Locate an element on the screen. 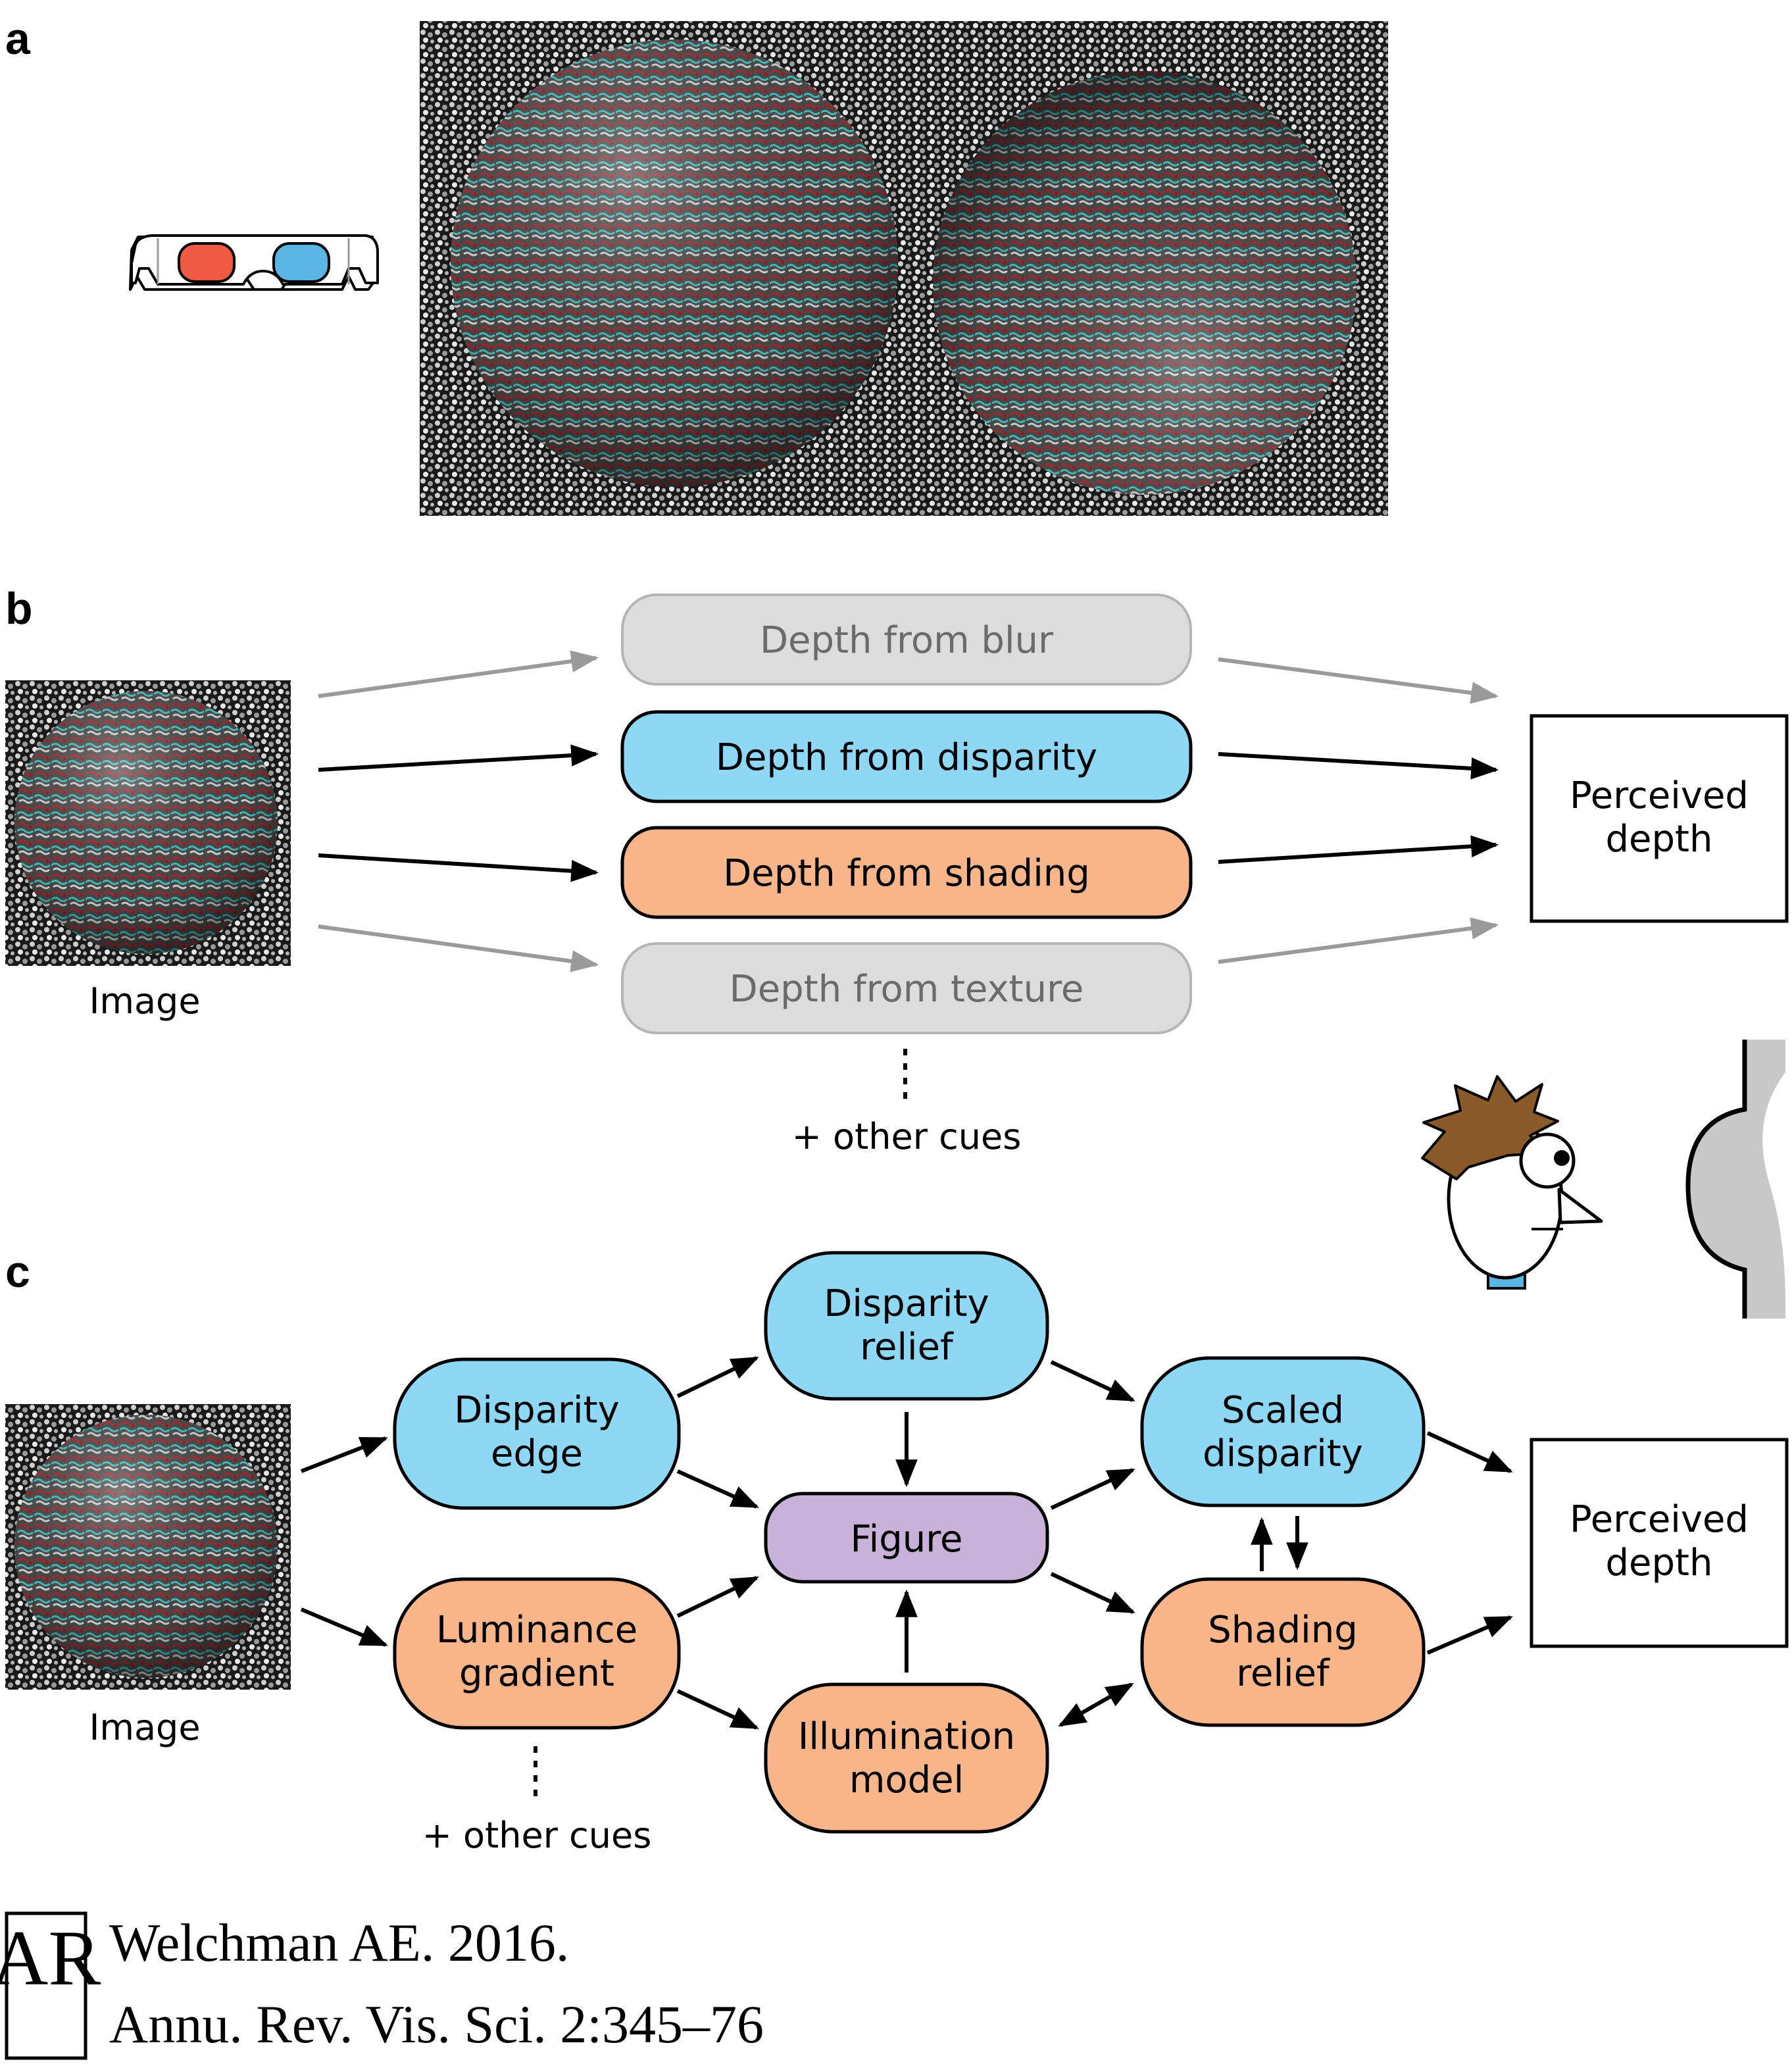 This screenshot has width=1792, height=2066. surface-profile-icon is located at coordinates (1735, 1179).